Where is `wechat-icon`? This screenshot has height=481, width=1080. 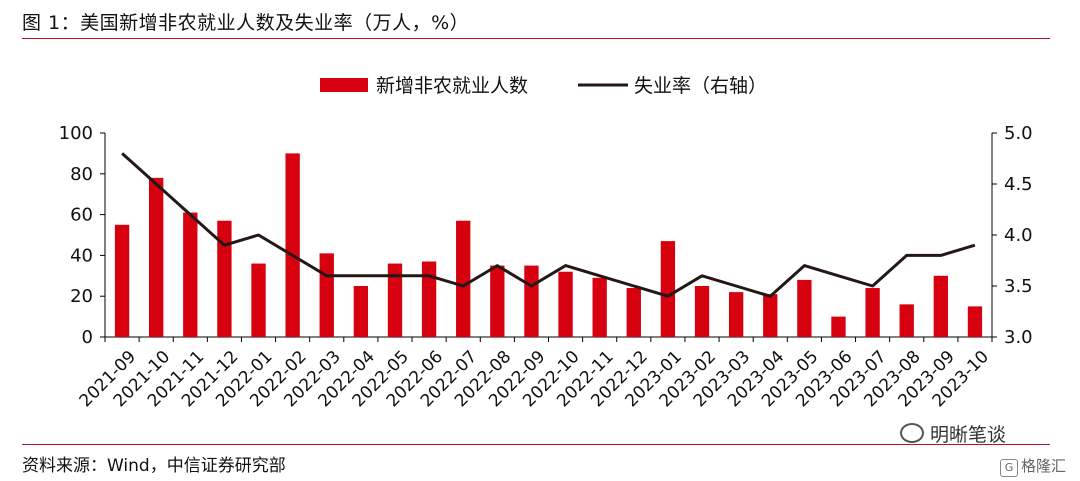 wechat-icon is located at coordinates (912, 433).